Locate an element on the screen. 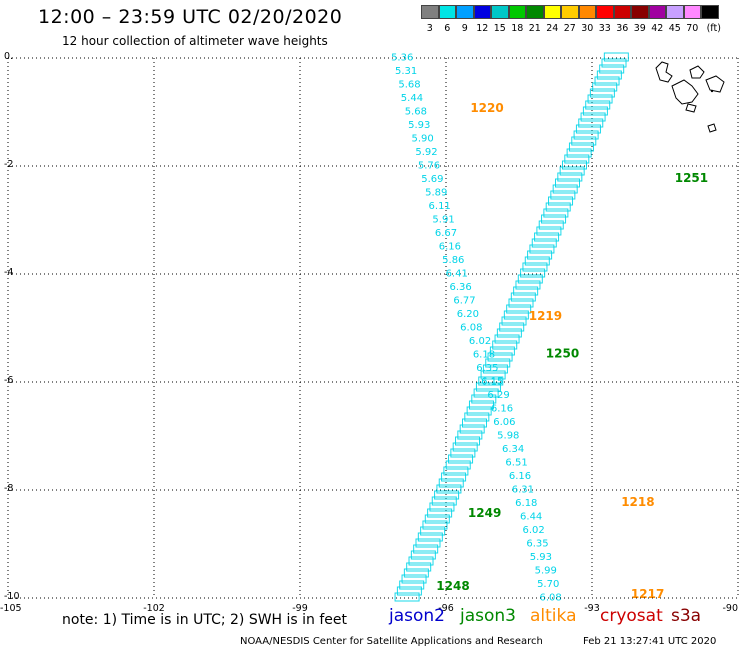 This screenshot has height=650, width=740. wave-height-label: 5.86 is located at coordinates (453, 260).